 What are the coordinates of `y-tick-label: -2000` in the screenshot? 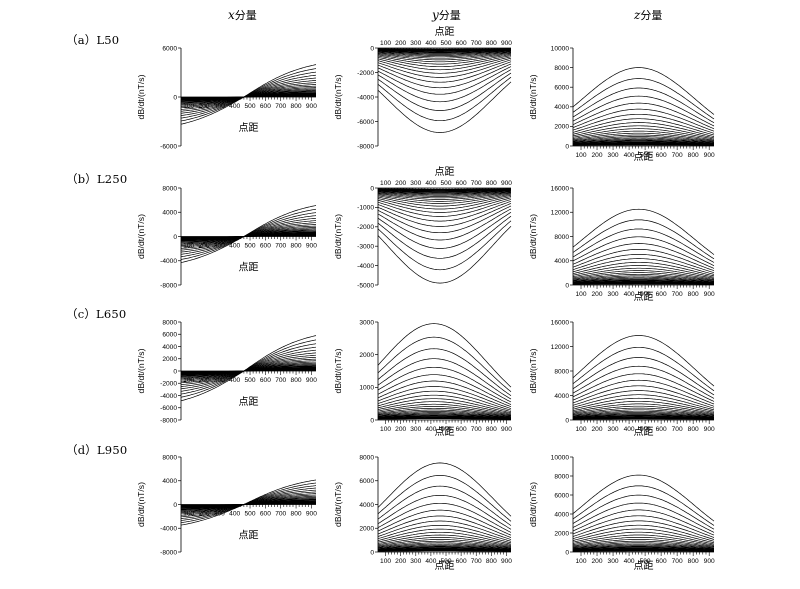 It's located at (365, 227).